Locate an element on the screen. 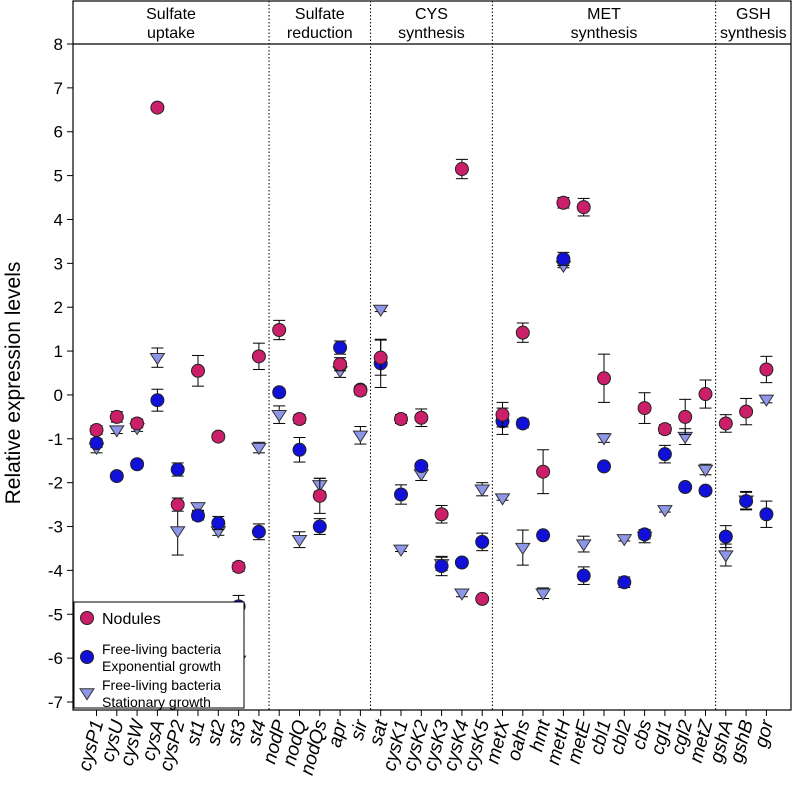 The image size is (793, 796). point-nodules-cysK2 is located at coordinates (421, 417).